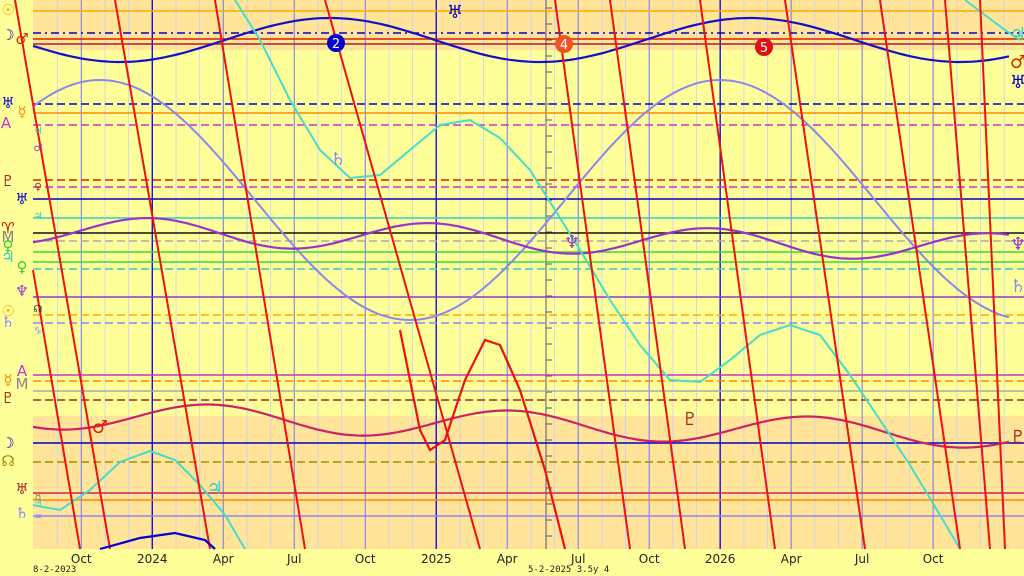  I want to click on phase-marker-label: 2, so click(336, 44).